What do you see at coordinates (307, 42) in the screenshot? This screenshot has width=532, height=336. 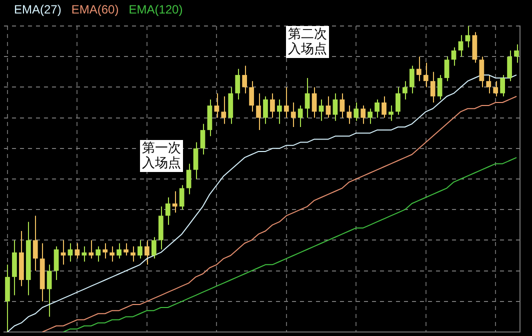 I see `annotation: 第二次入场点` at bounding box center [307, 42].